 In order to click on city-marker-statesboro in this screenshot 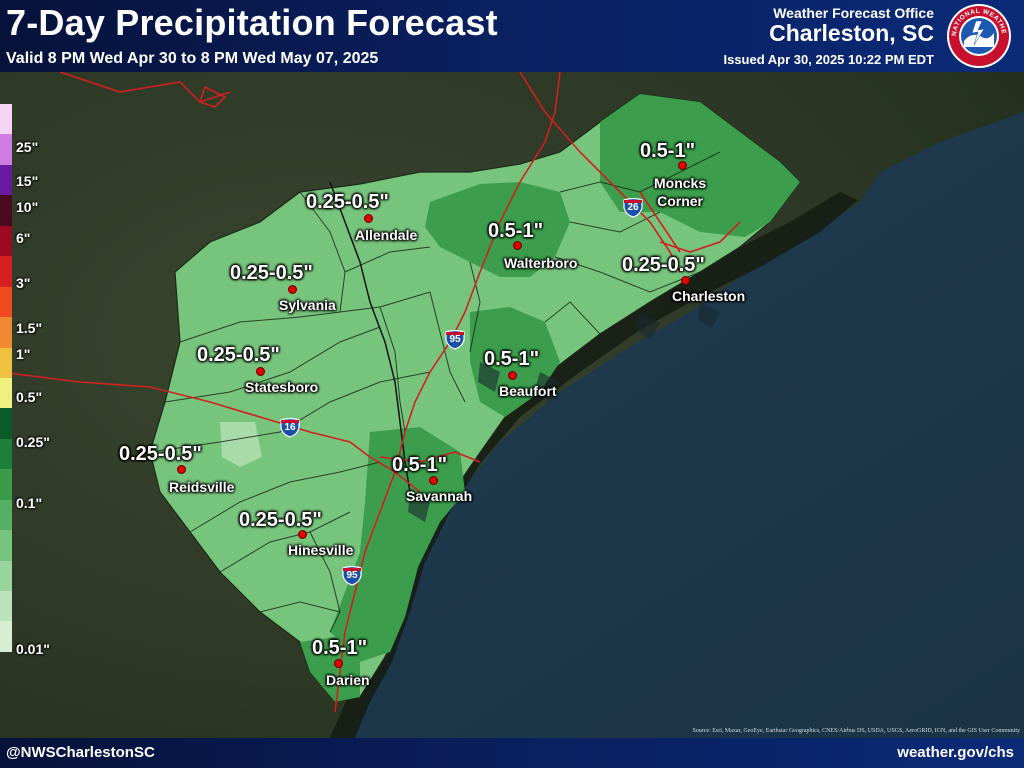, I will do `click(260, 371)`.